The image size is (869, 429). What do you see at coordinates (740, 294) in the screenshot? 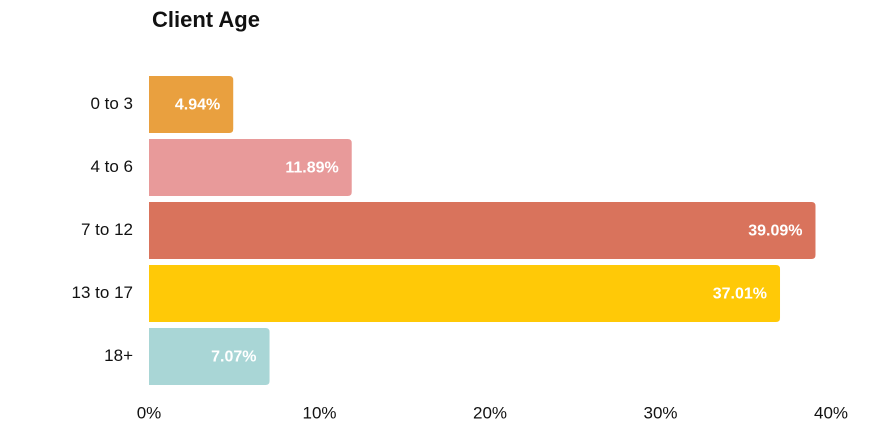
I see `value-label: 37.01%` at bounding box center [740, 294].